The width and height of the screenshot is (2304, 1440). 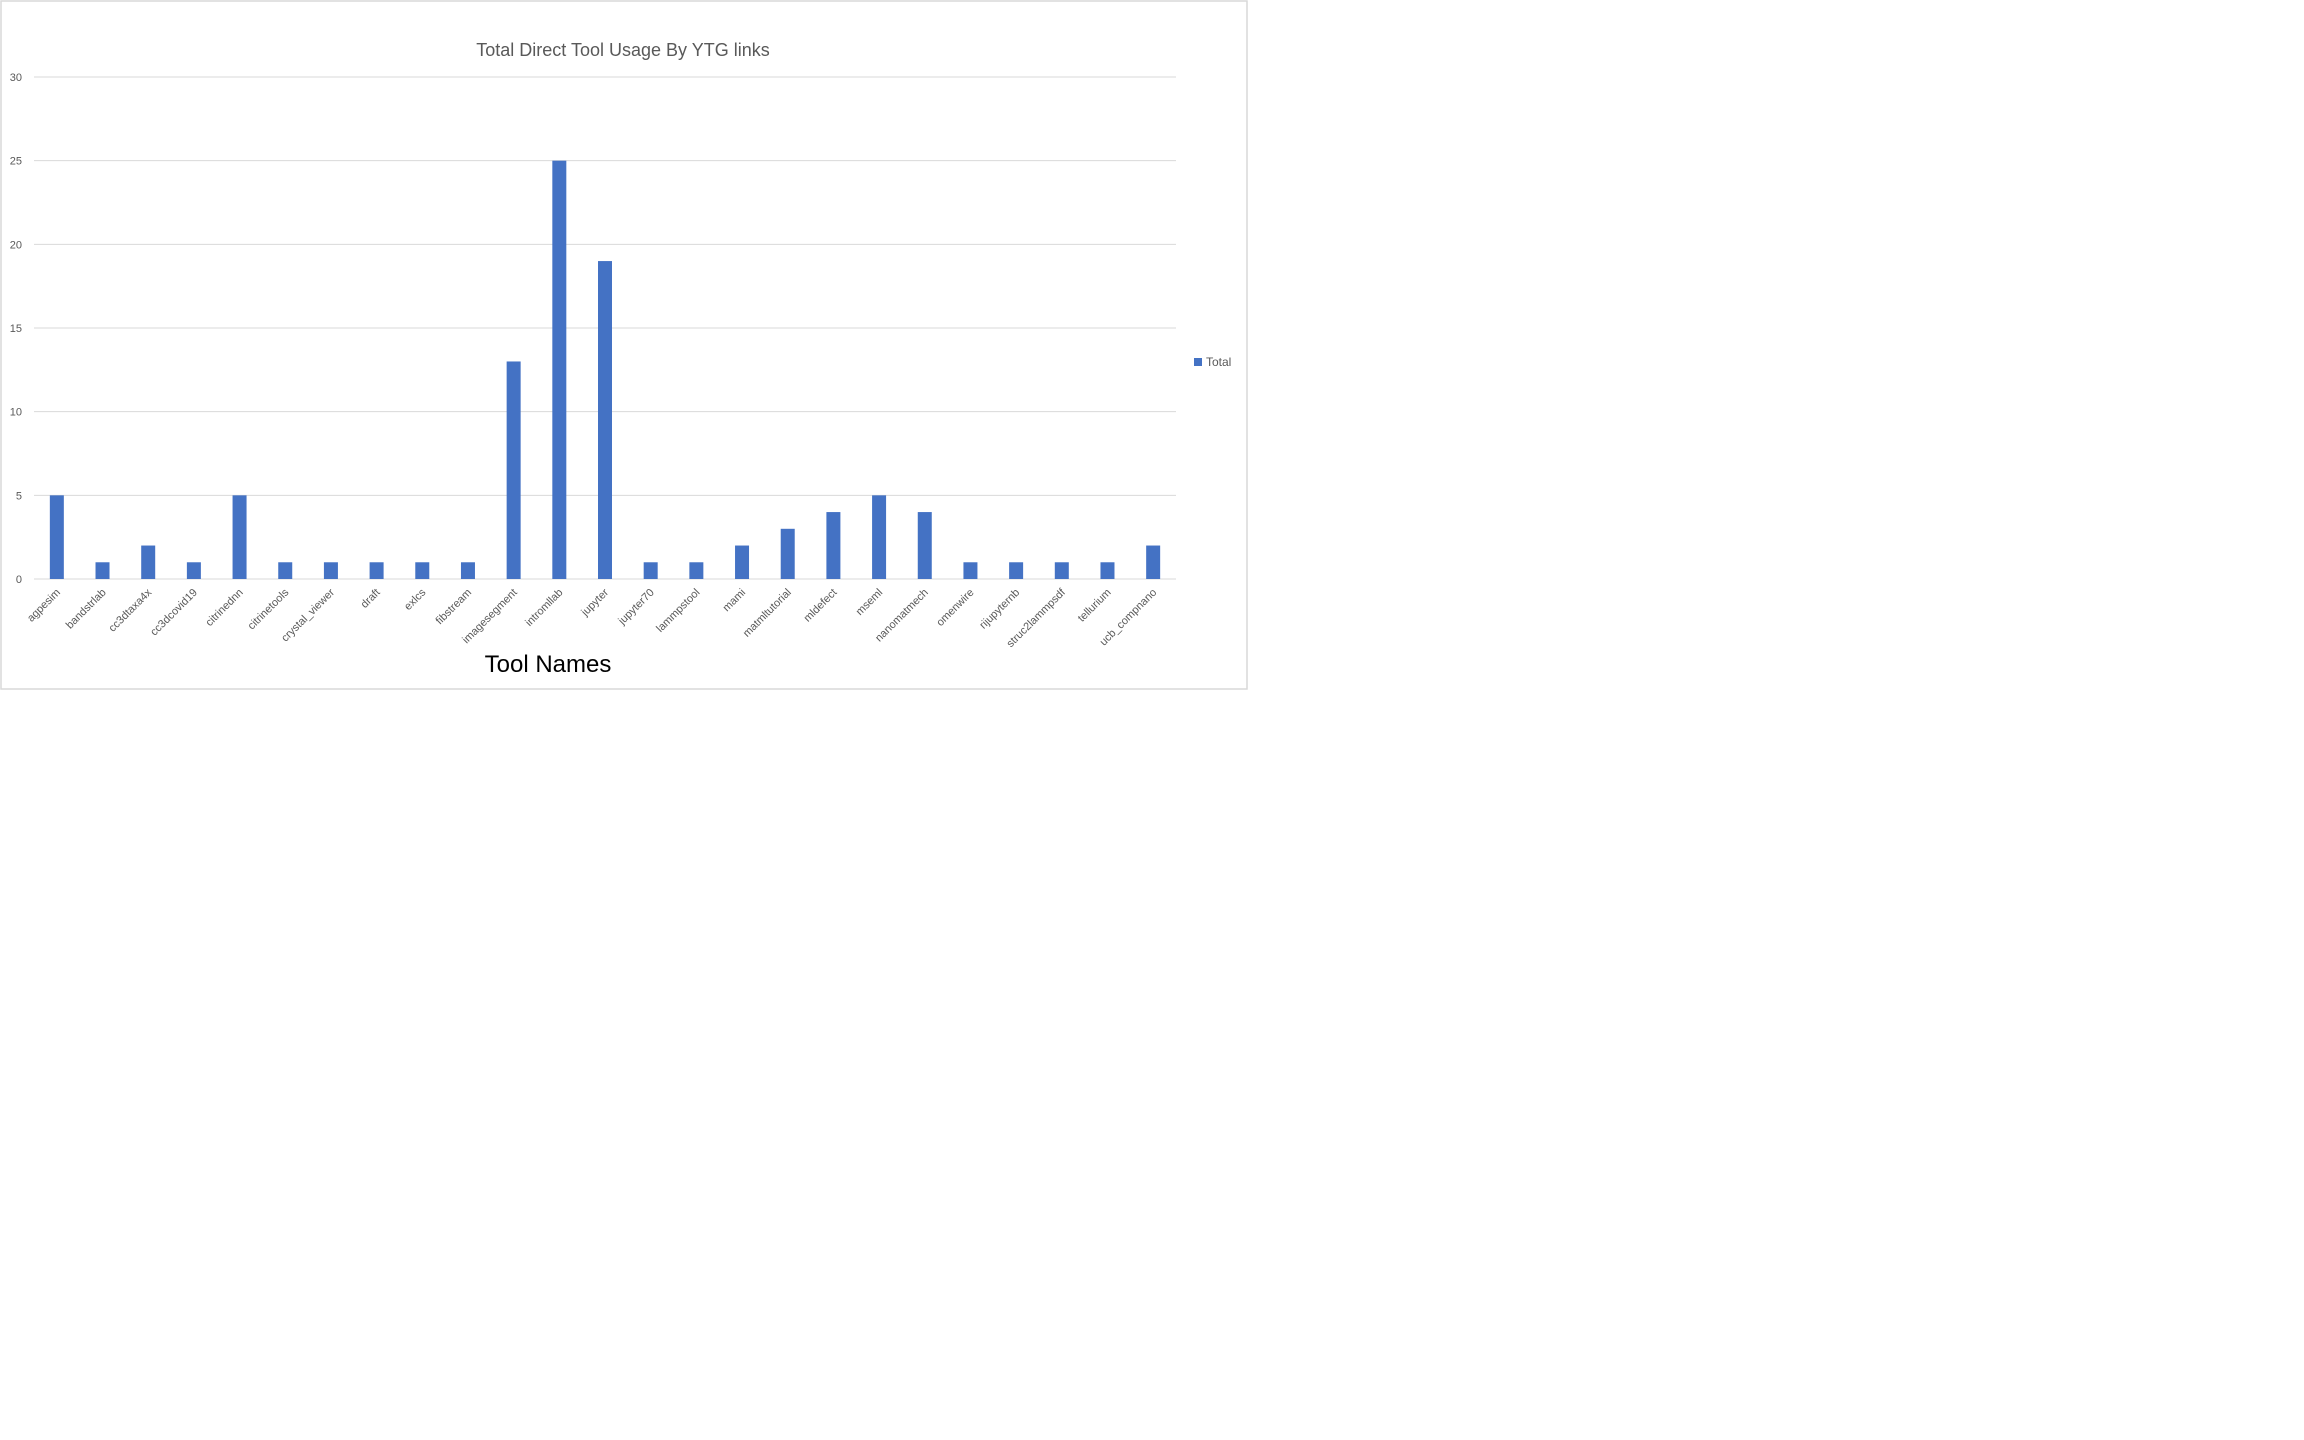 I want to click on bar-cc3dcovid19, so click(x=193, y=570).